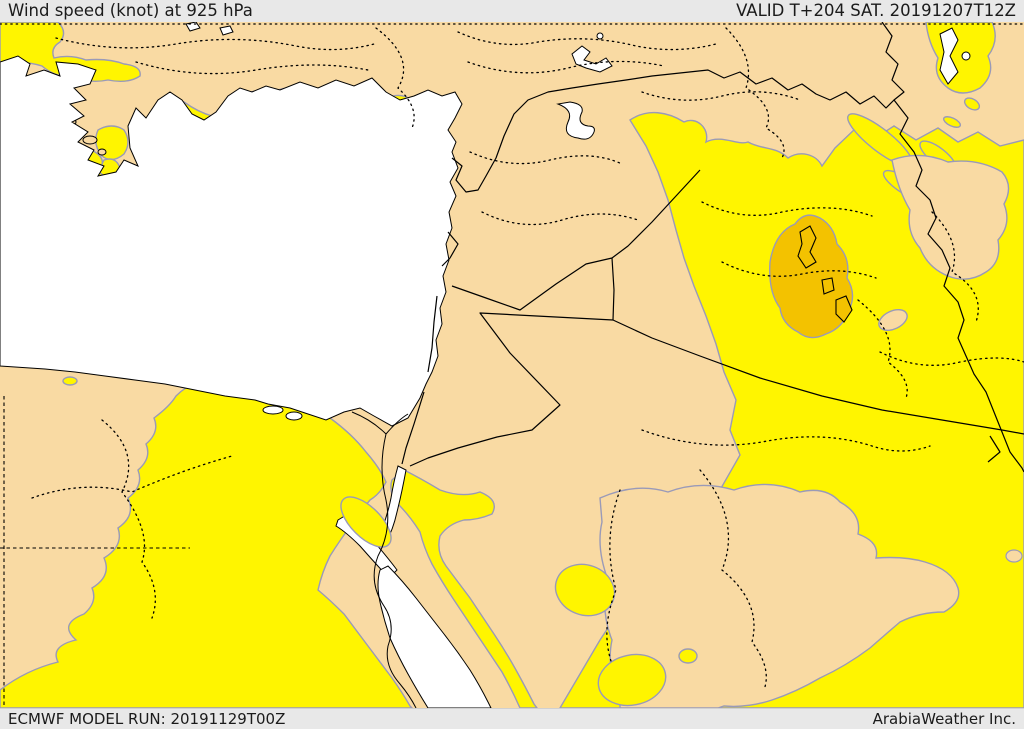 The width and height of the screenshot is (1024, 729). What do you see at coordinates (147, 719) in the screenshot?
I see `model-run-label: ECMWF MODEL RUN: 20191129T00Z` at bounding box center [147, 719].